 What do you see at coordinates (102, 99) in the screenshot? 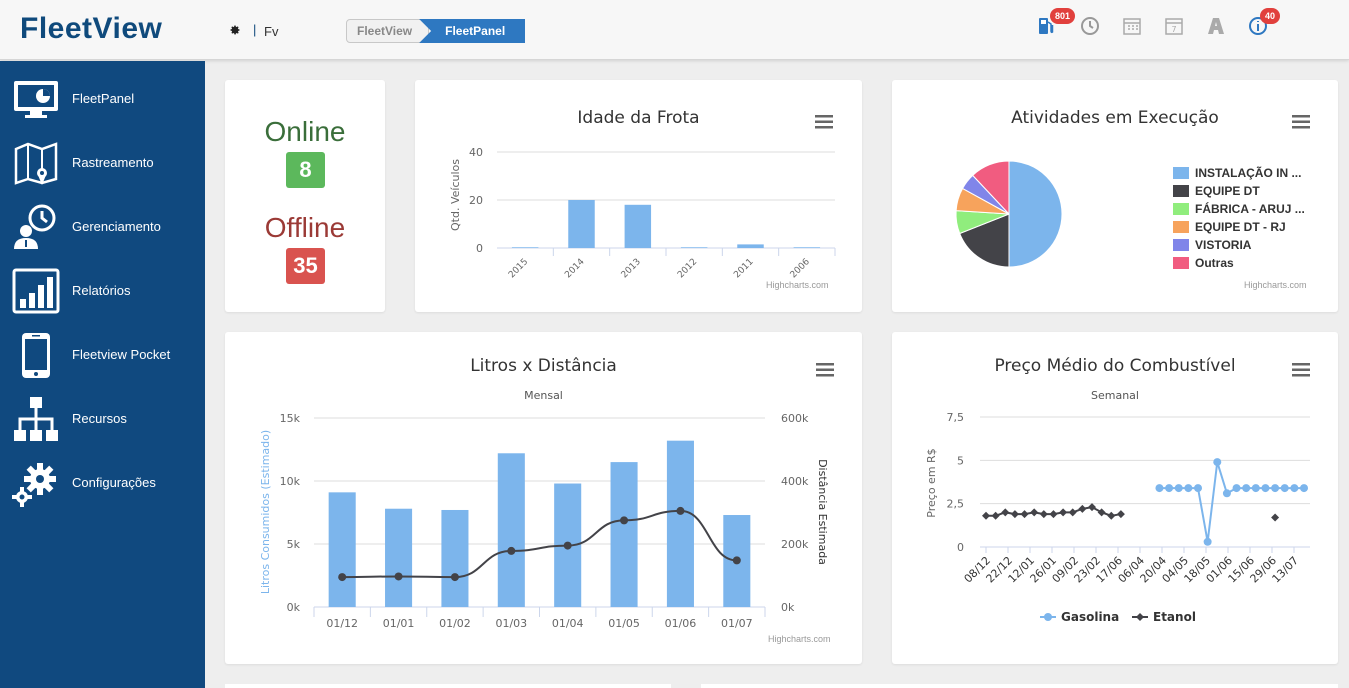
I see `sidebar-item-fleetpanel: FleetPanel` at bounding box center [102, 99].